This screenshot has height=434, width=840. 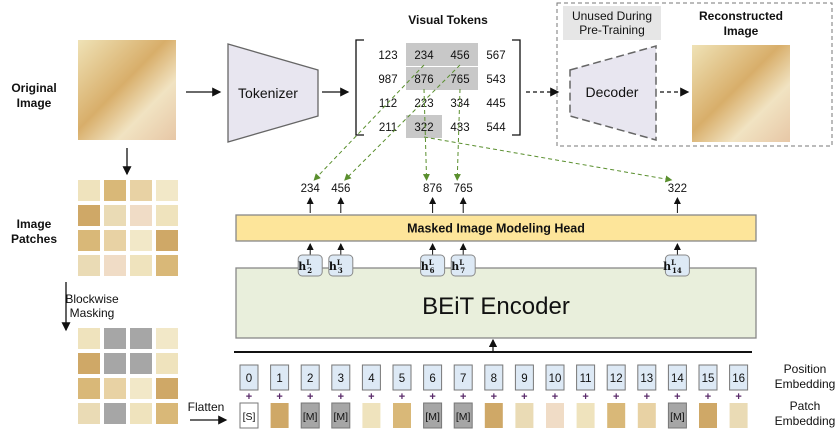 I want to click on visual-token: 445, so click(x=495, y=104).